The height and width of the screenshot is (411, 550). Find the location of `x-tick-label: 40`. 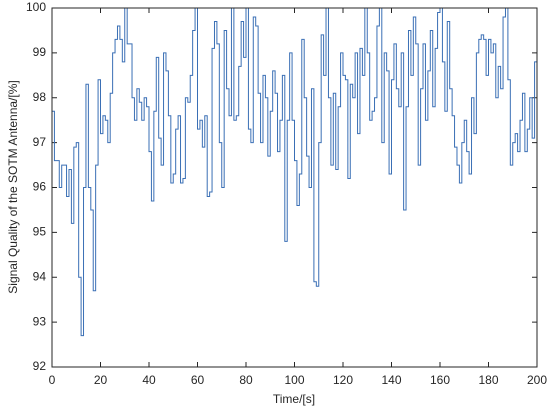

x-tick-label: 40 is located at coordinates (149, 380).